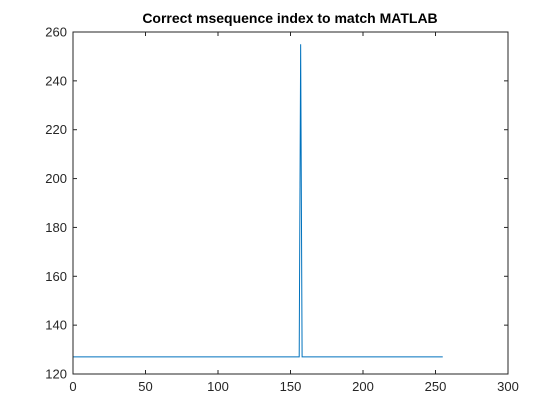 The image size is (560, 420). Describe the element at coordinates (218, 386) in the screenshot. I see `x-tick-label: 100` at that location.